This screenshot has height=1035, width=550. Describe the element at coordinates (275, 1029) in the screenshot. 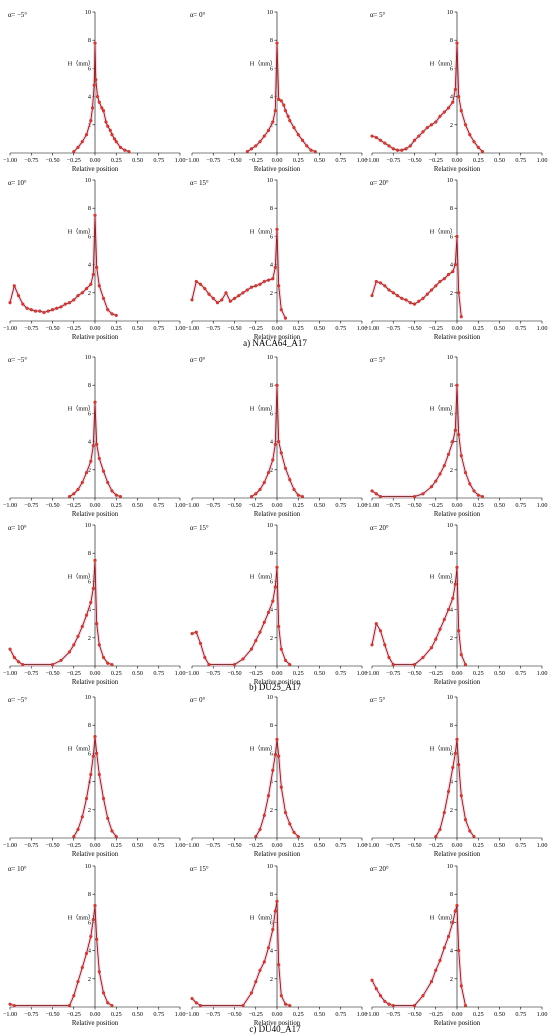

I see `caption-c: c) DU40_A17` at that location.